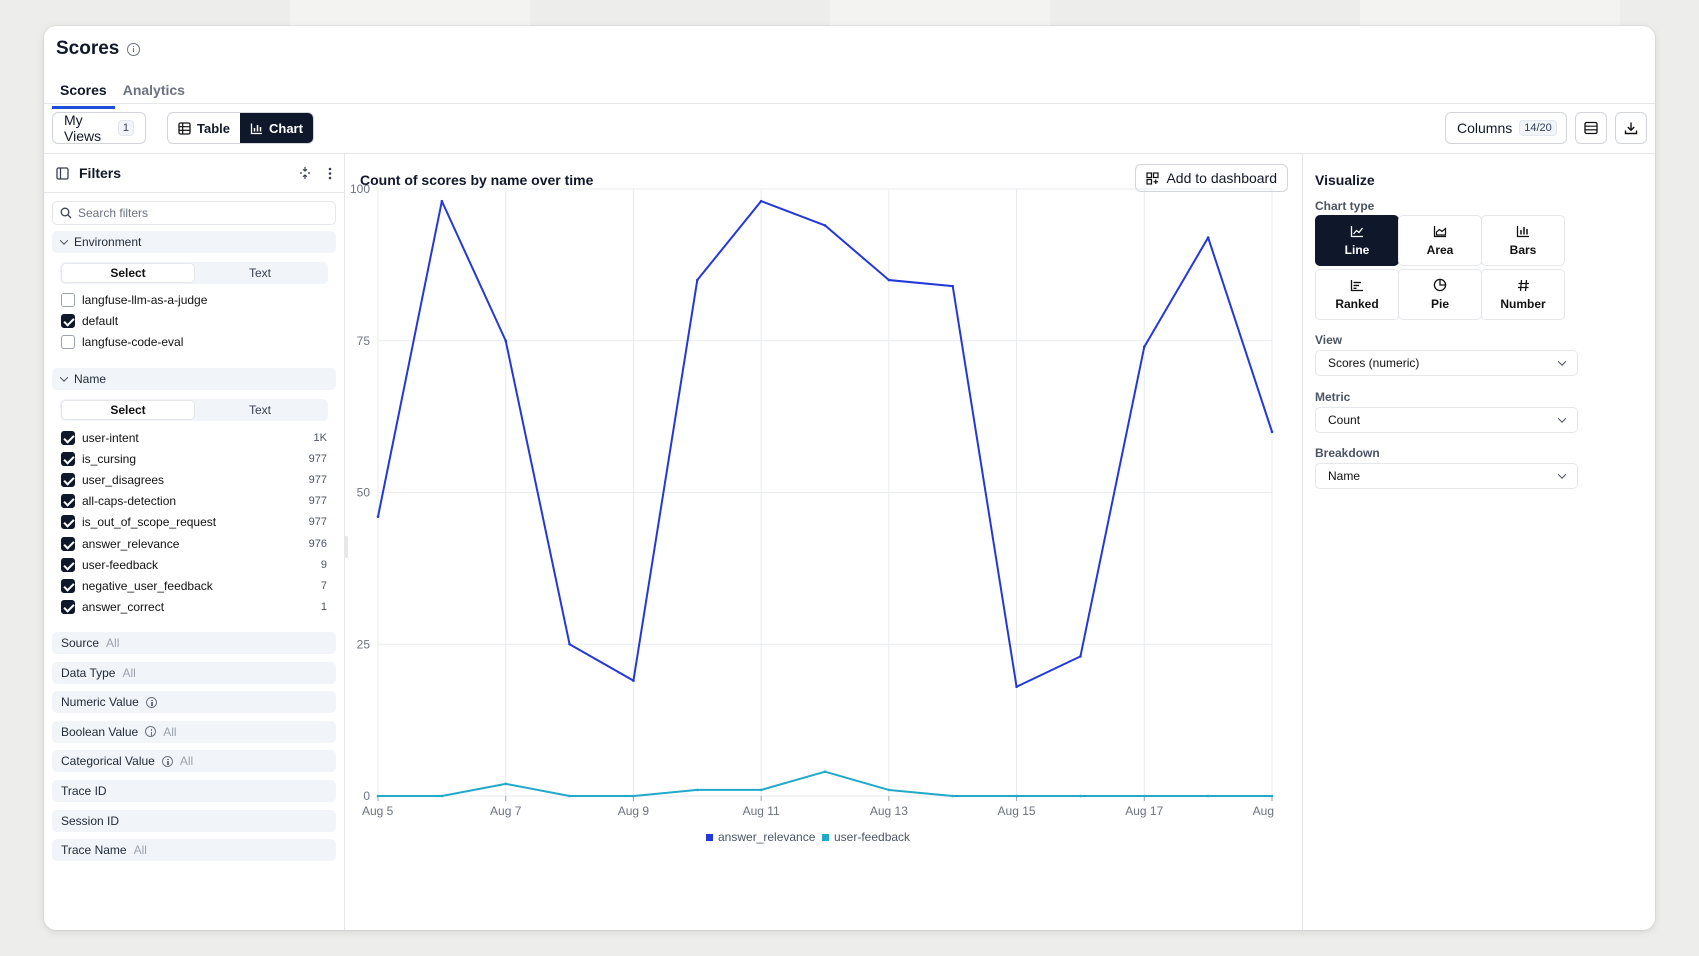  Describe the element at coordinates (1357, 294) in the screenshot. I see `chart-type-ranked: Ranked` at that location.